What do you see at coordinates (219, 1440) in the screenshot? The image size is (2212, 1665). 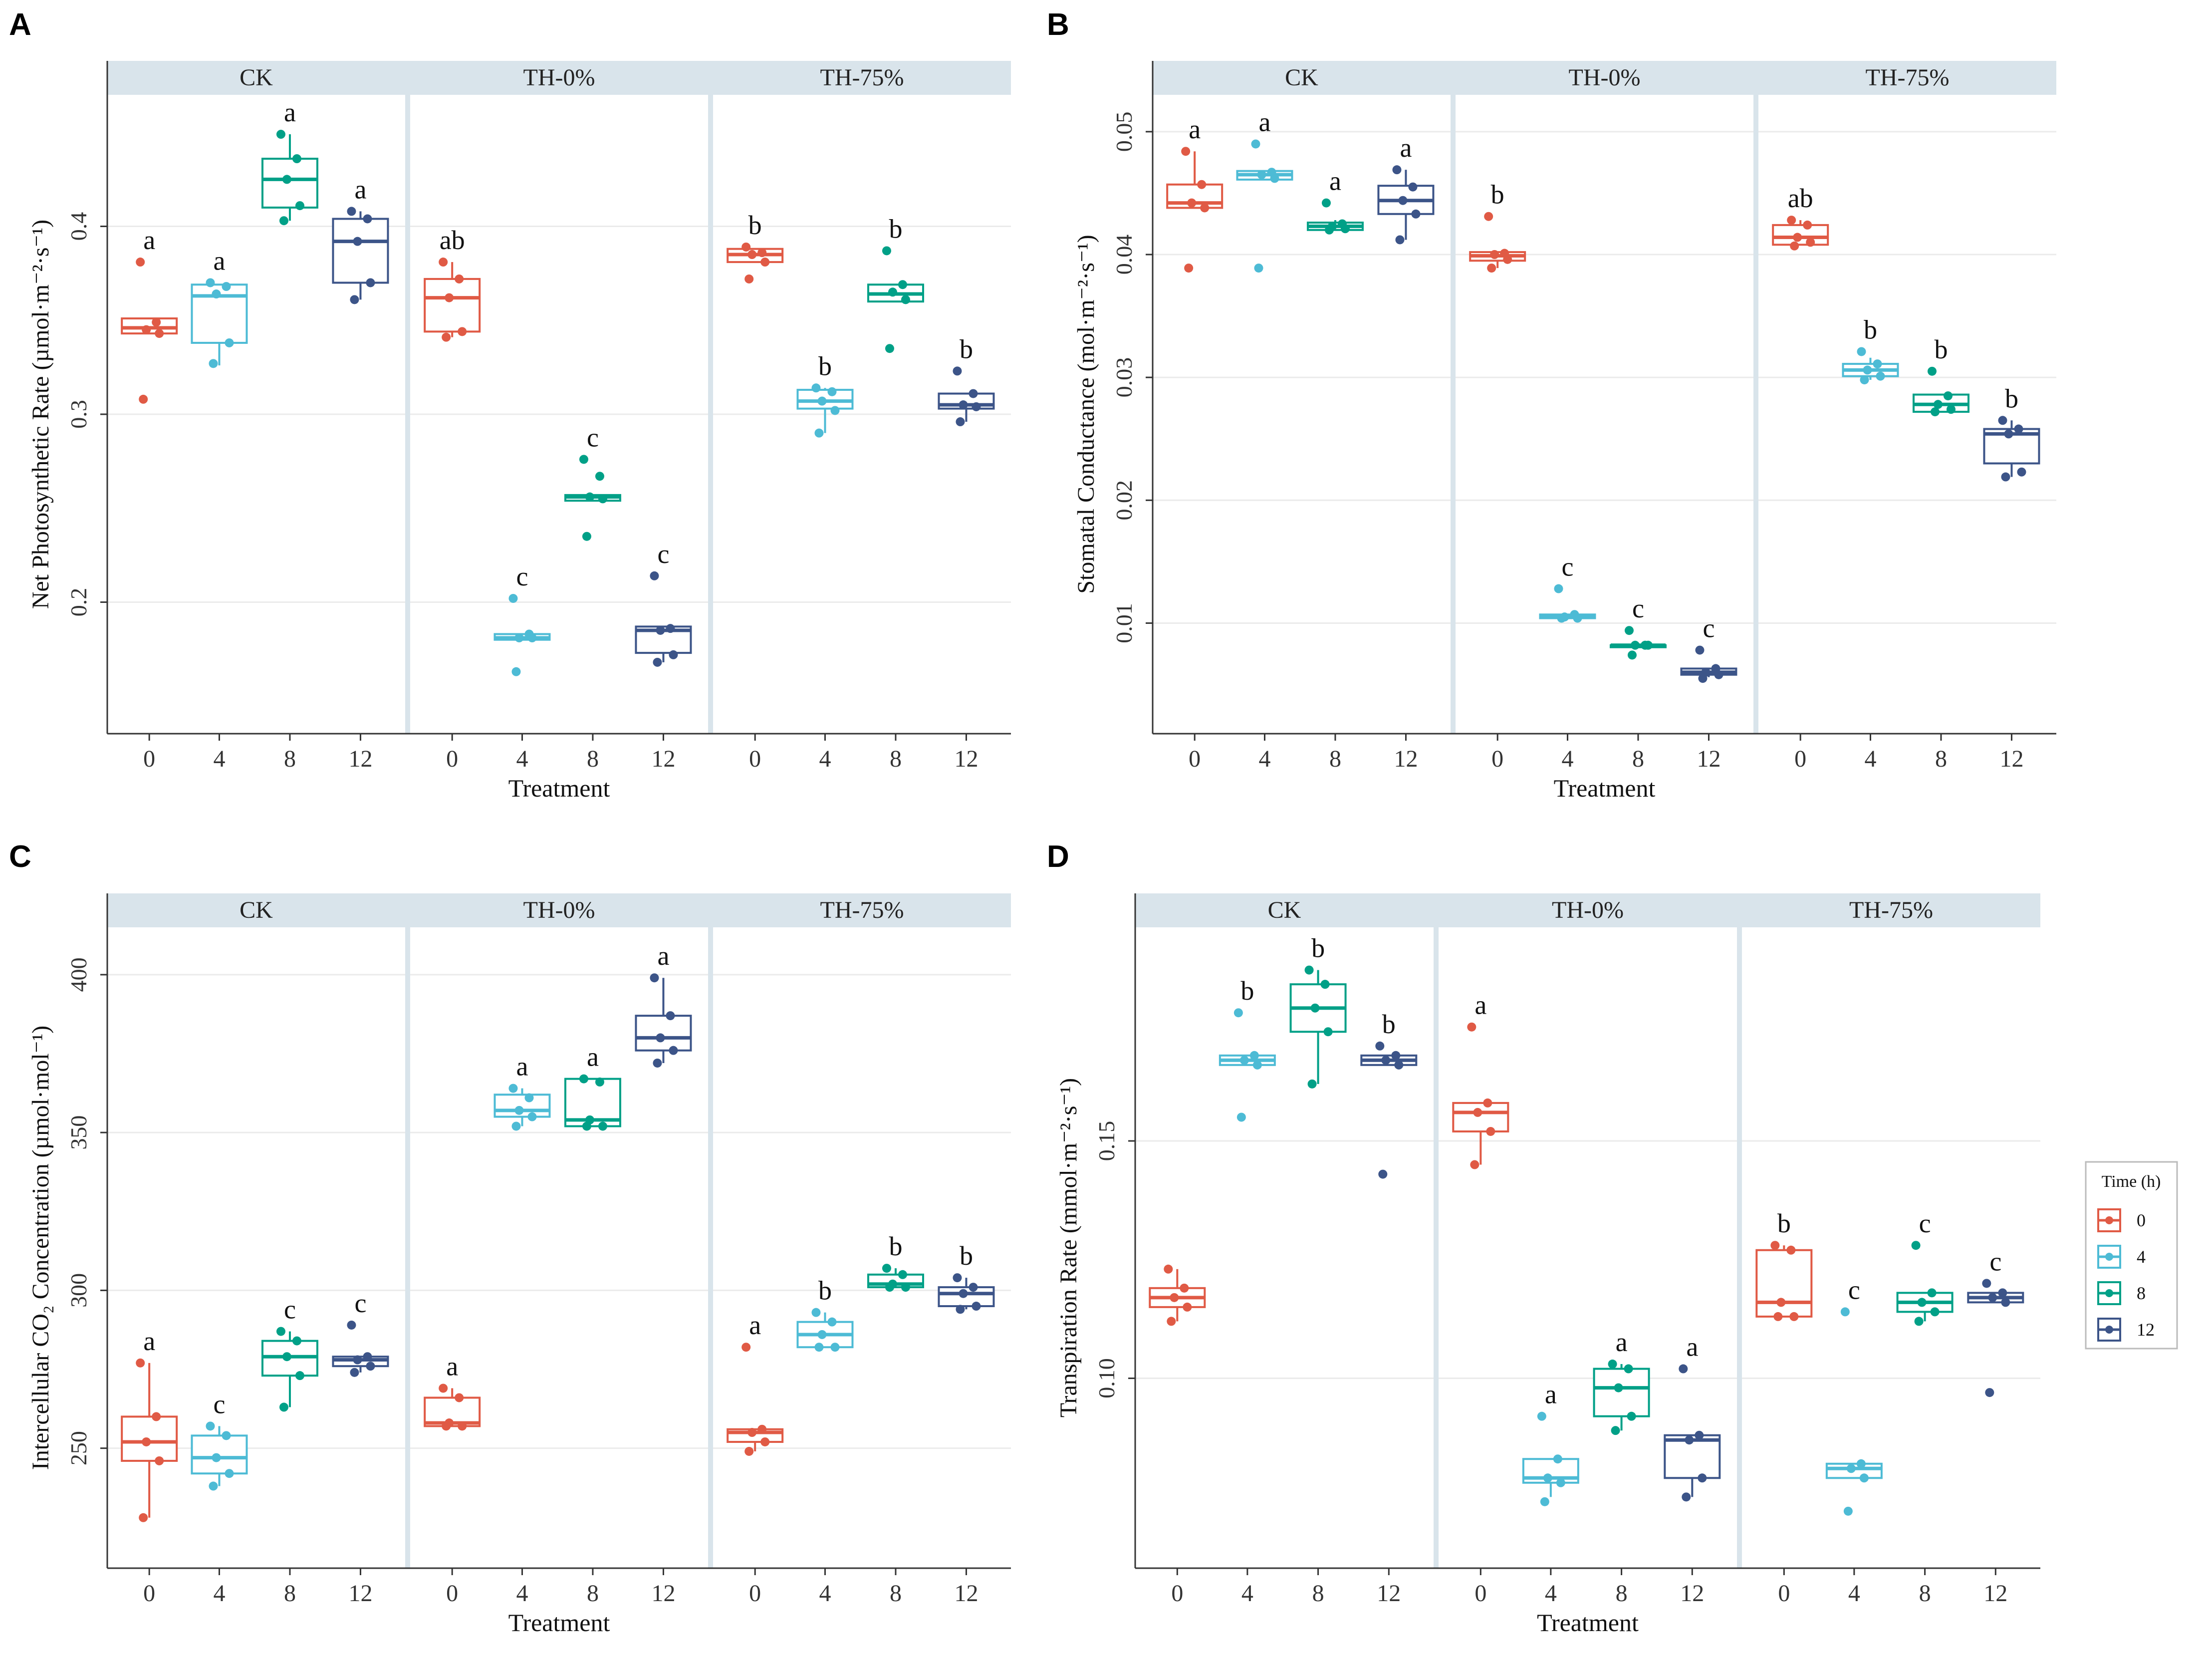 I see `box-ck-t4: c` at bounding box center [219, 1440].